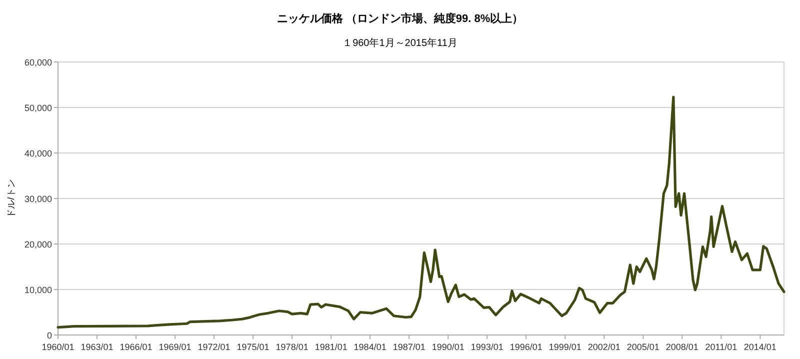 The image size is (800, 359). I want to click on y-axis-title: ドル/トン, so click(11, 198).